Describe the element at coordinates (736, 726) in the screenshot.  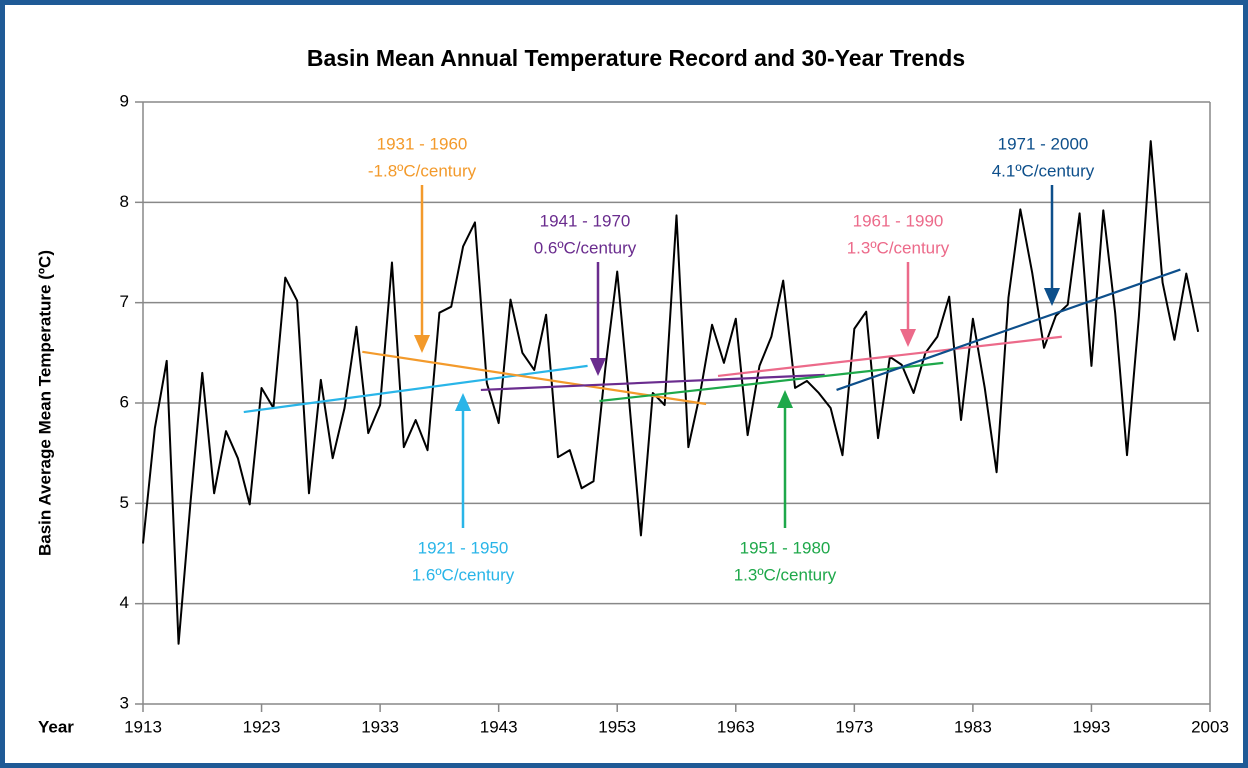
I see `x-tick-label: 1963` at that location.